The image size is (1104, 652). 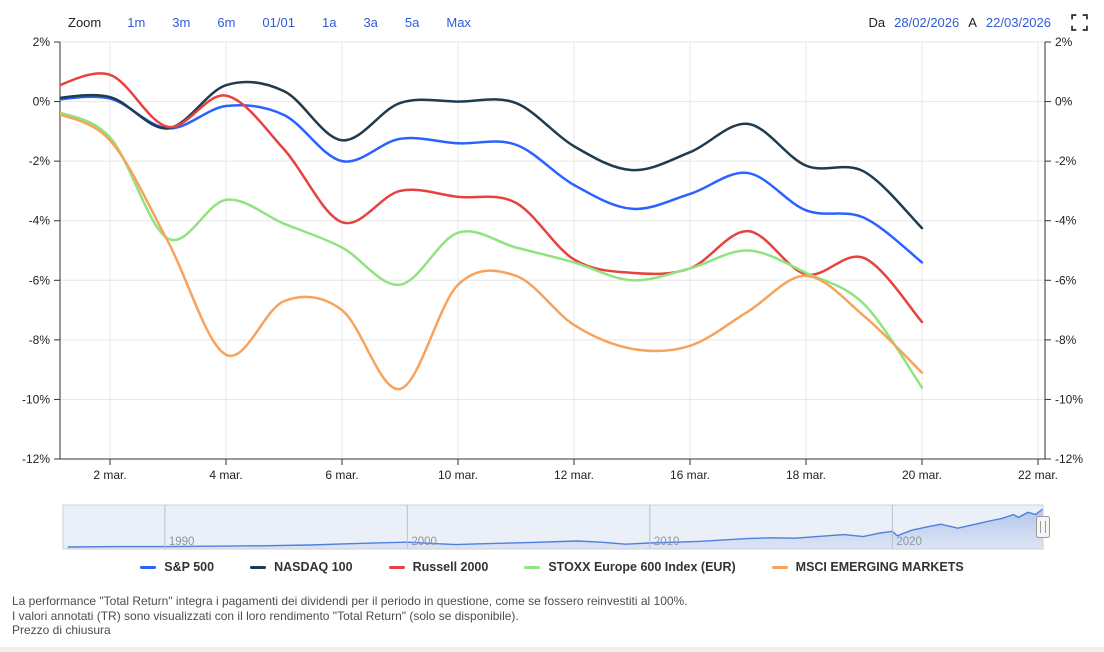 I want to click on y-axis-label-right: 0%, so click(x=1064, y=102).